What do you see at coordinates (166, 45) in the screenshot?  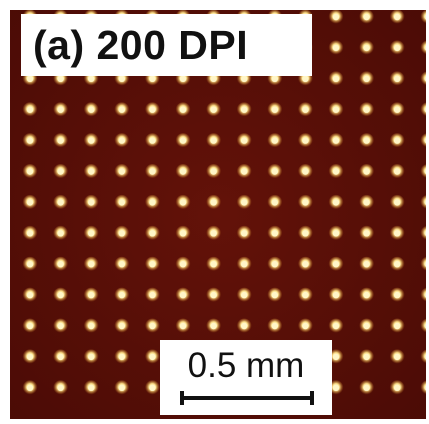 I see `panel-label: (a) 200 DPI` at bounding box center [166, 45].